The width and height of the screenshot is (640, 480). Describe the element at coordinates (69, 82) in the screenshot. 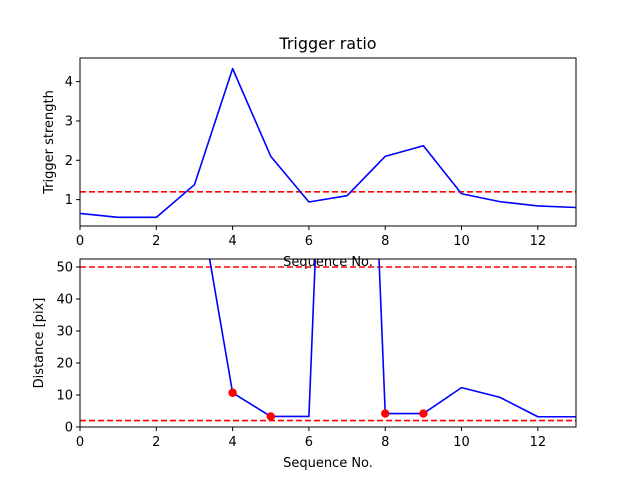

I see `trigger-y-tick-label: 4` at that location.